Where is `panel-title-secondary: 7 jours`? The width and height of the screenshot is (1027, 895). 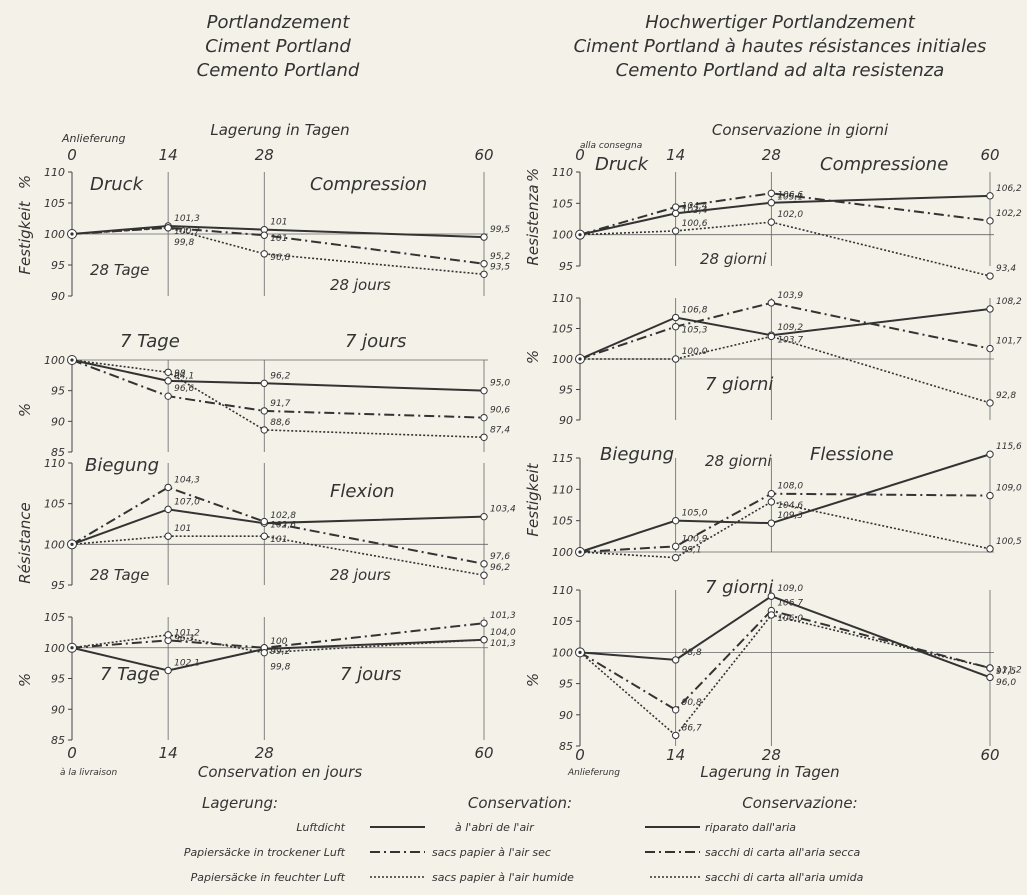
panel-title-secondary: 7 jours is located at coordinates (375, 341).